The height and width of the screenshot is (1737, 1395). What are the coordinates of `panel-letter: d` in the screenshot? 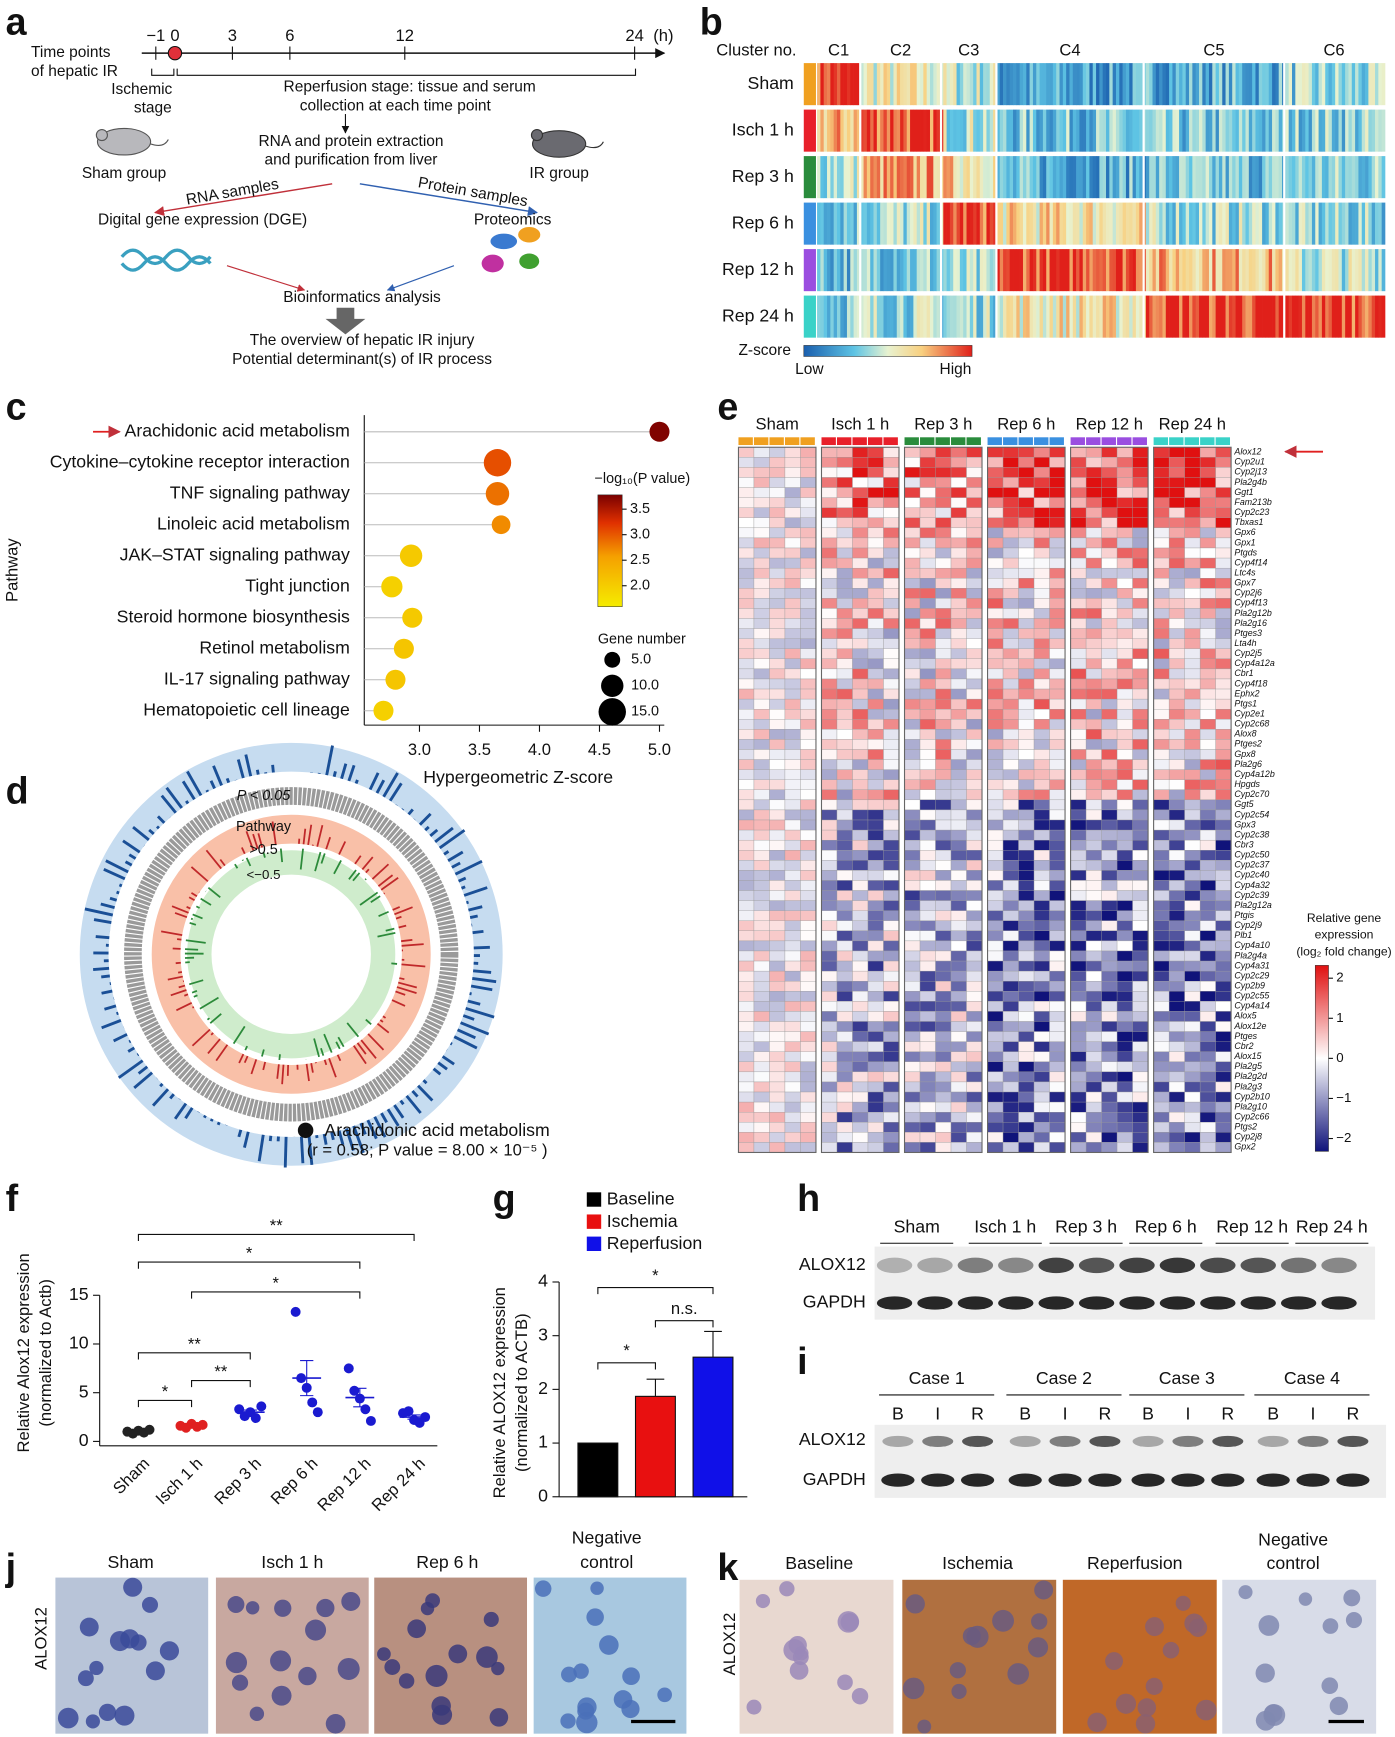 It's located at (17, 791).